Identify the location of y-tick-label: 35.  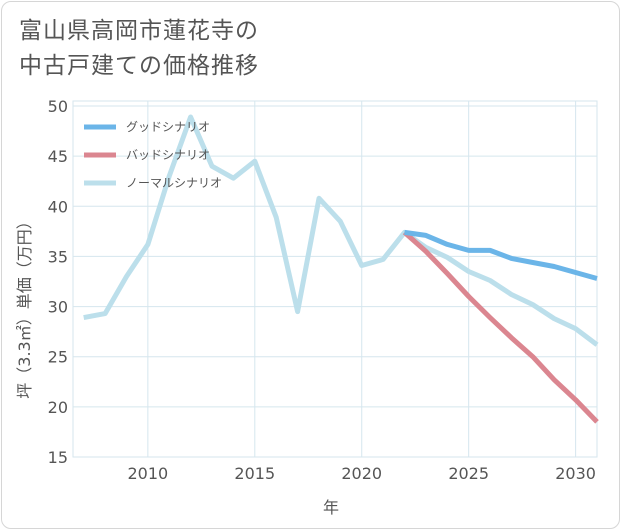
(58, 256).